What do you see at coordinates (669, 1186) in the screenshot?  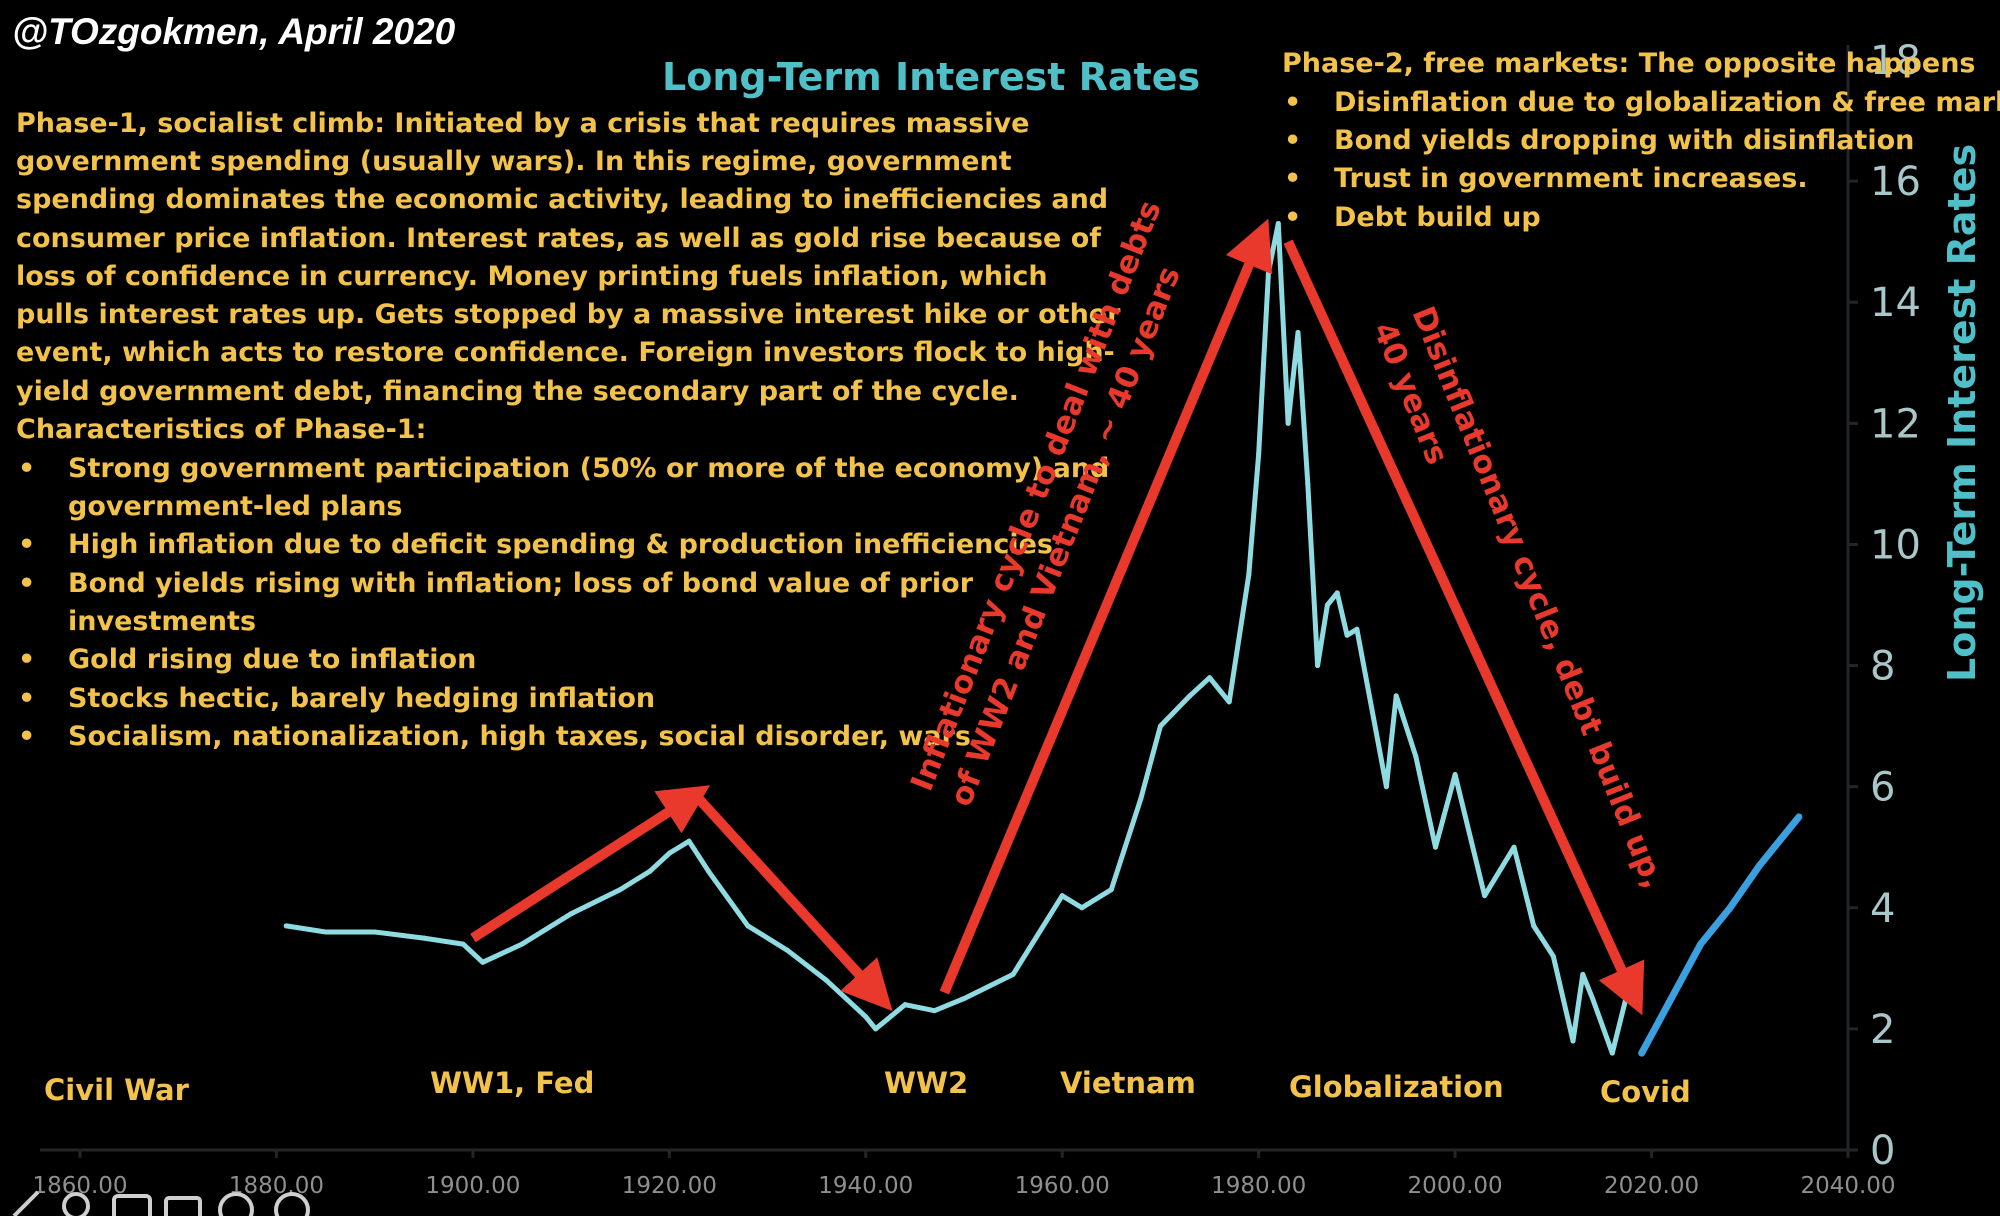 I see `x-tick-label: 1920.00` at bounding box center [669, 1186].